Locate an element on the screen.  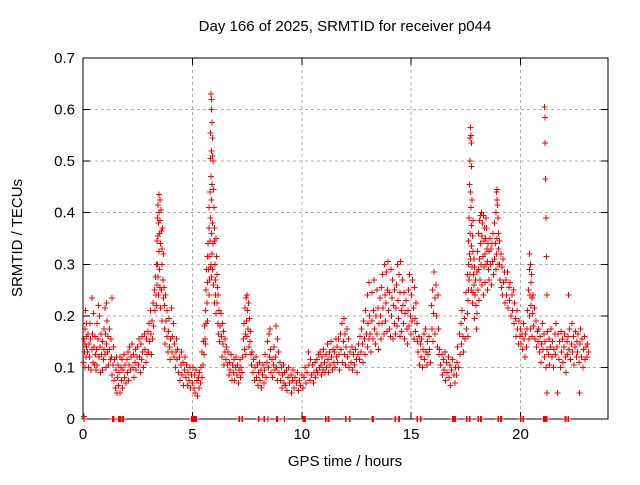
x-axis-label: GPS time / hours is located at coordinates (345, 461).